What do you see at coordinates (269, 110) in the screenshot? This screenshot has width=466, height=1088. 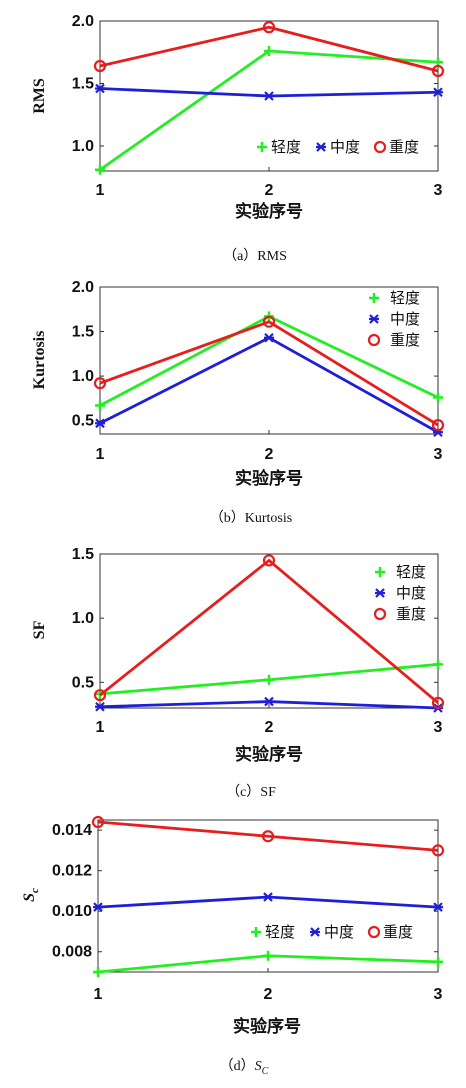 I see `series-line-light` at bounding box center [269, 110].